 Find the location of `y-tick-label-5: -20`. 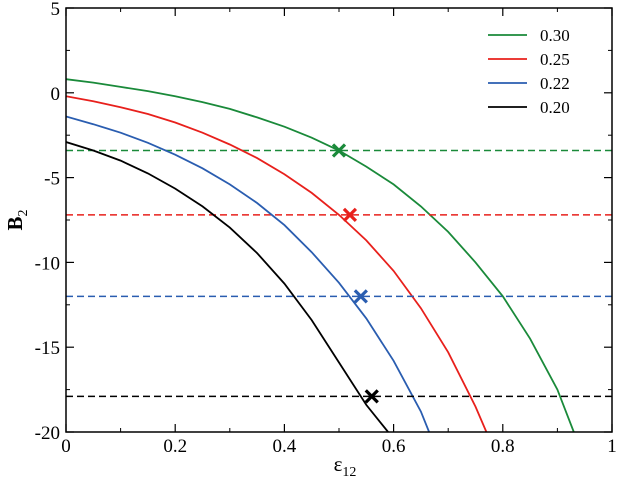

y-tick-label-5: -20 is located at coordinates (47, 433).